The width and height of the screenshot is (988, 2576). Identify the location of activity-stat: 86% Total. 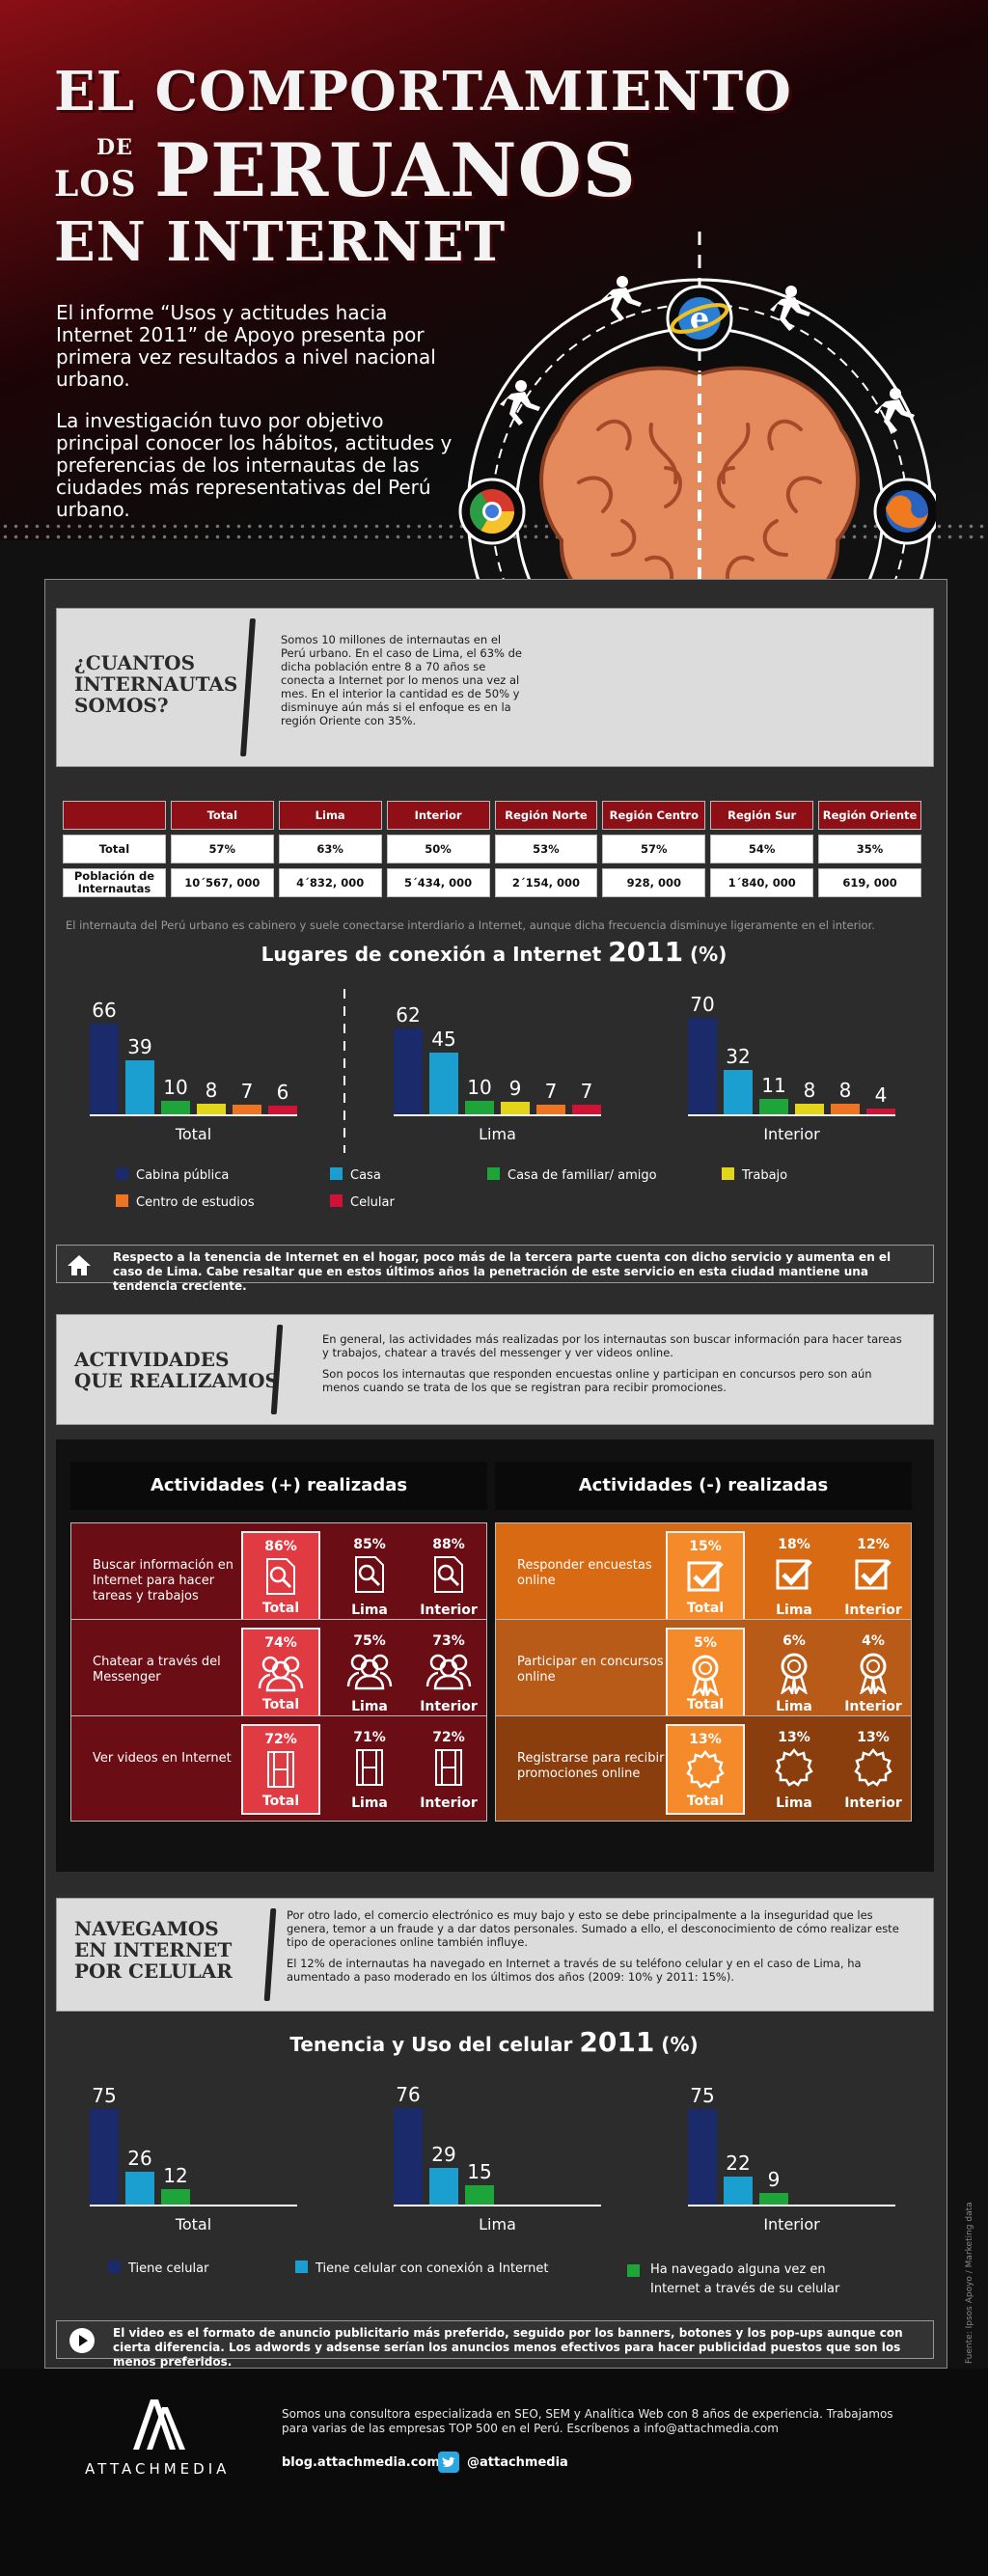
(280, 1577).